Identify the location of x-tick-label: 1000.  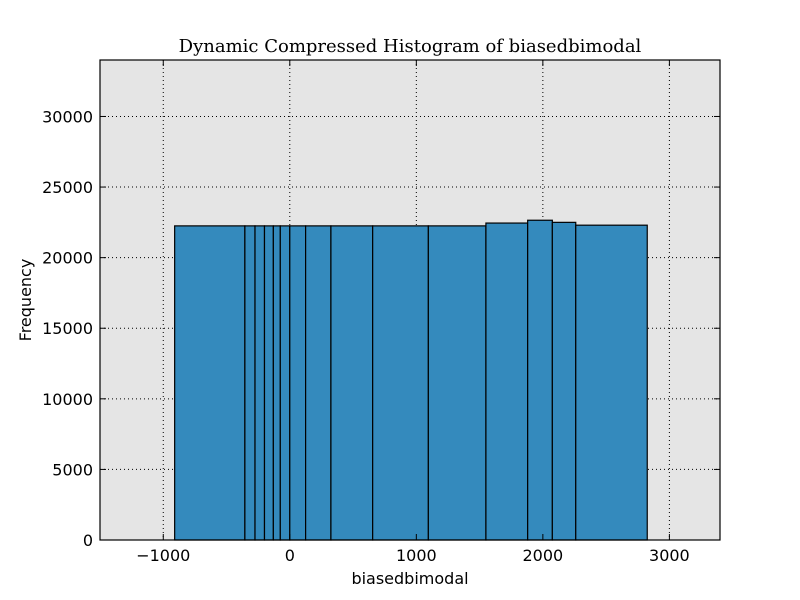
(416, 555).